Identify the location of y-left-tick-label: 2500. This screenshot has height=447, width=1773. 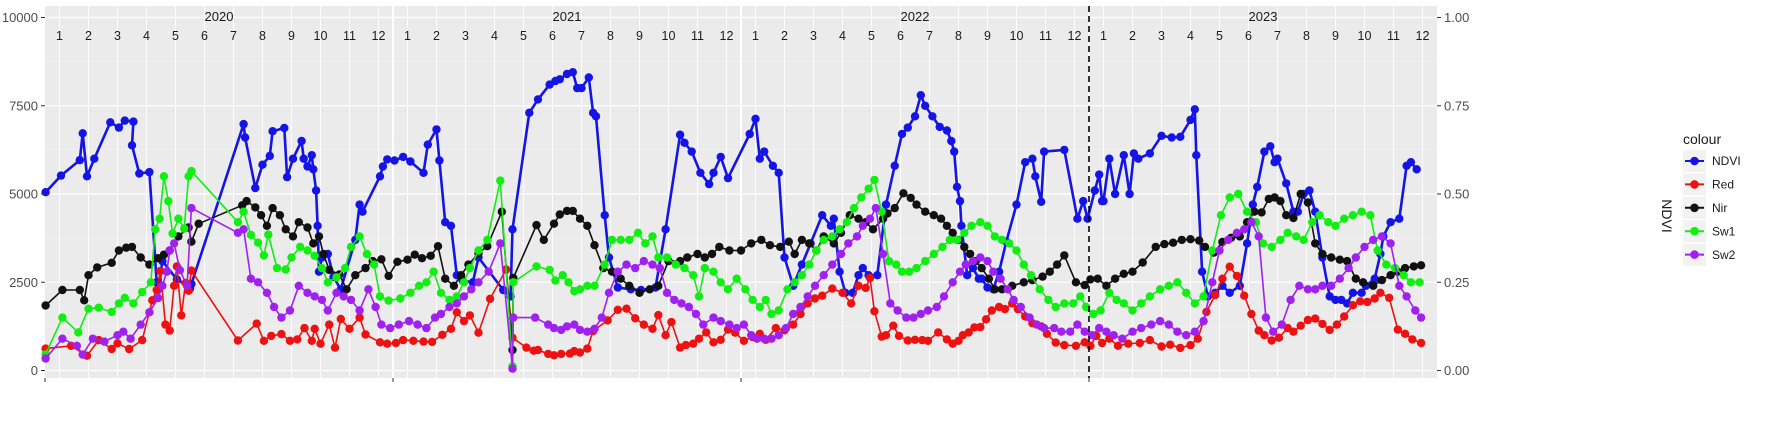
(23, 282).